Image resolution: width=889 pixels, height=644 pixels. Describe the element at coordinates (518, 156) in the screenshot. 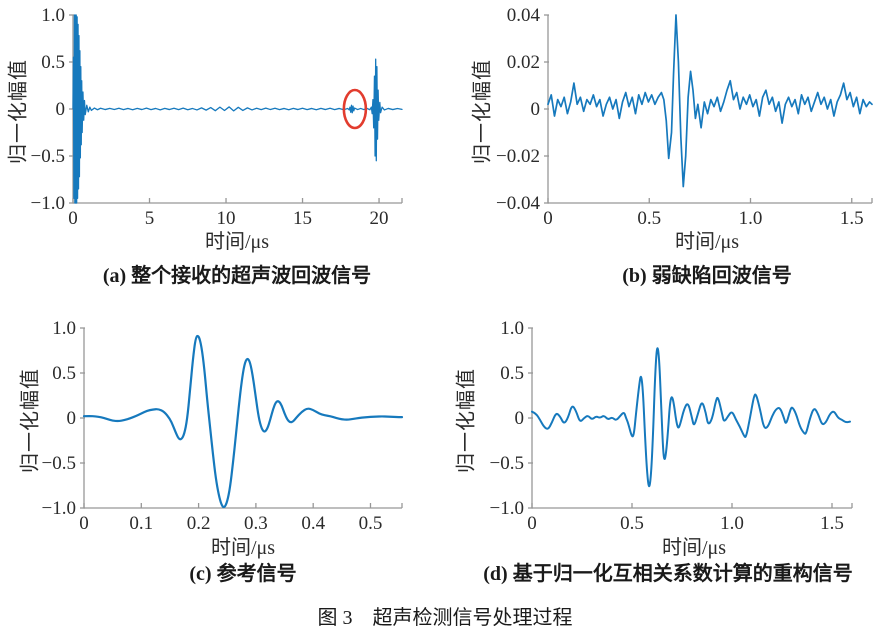

I see `y-tick-label: −0.02` at that location.